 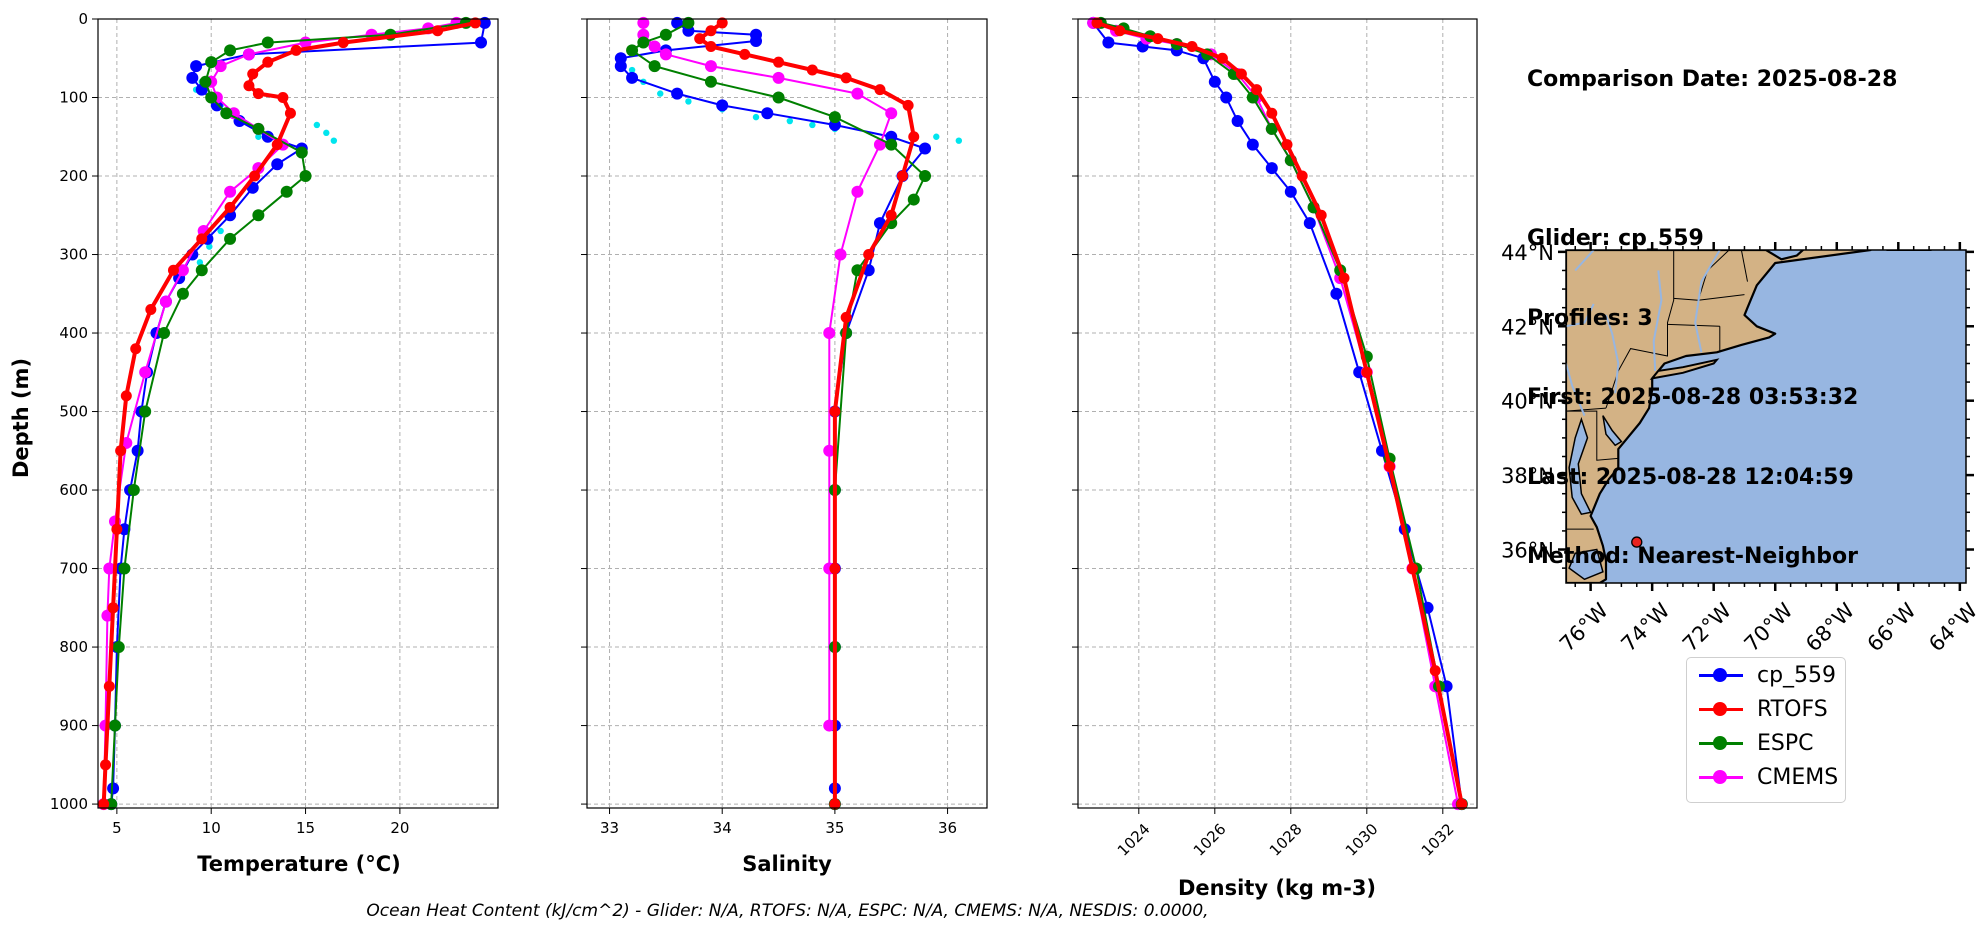 I want to click on y-tick-label: 200, so click(x=73, y=176).